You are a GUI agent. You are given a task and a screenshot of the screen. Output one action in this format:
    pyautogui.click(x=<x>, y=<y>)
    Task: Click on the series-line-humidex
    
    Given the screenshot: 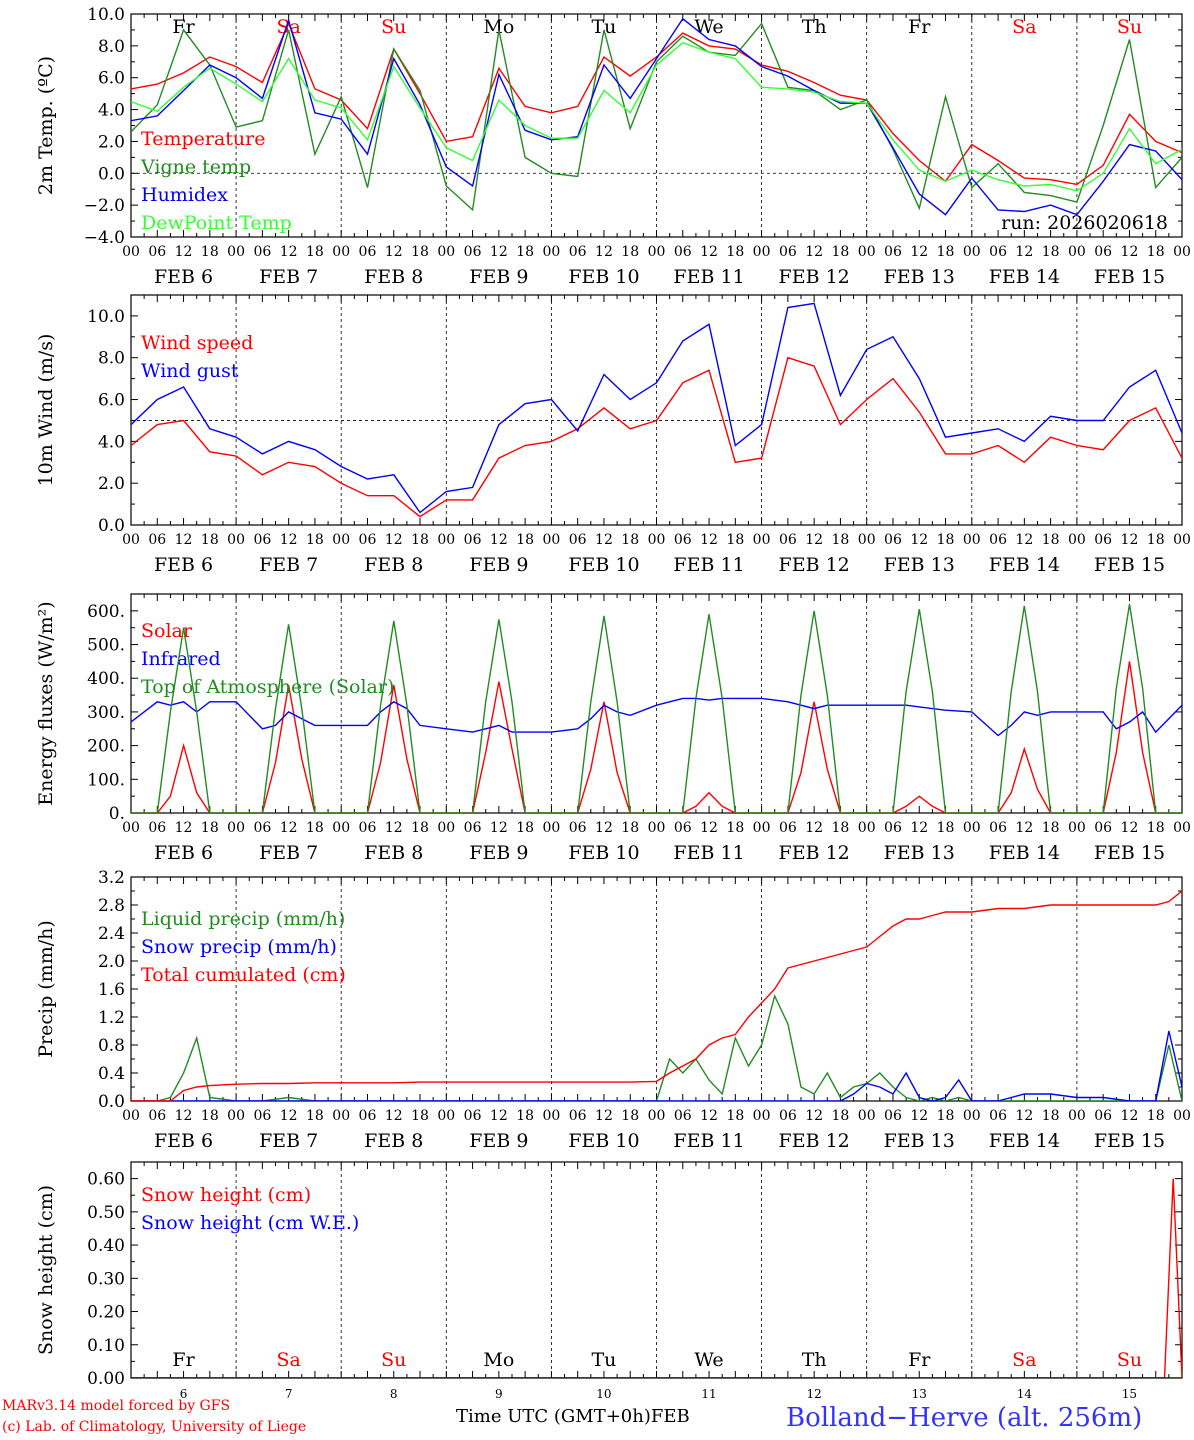 What is the action you would take?
    pyautogui.click(x=656, y=116)
    